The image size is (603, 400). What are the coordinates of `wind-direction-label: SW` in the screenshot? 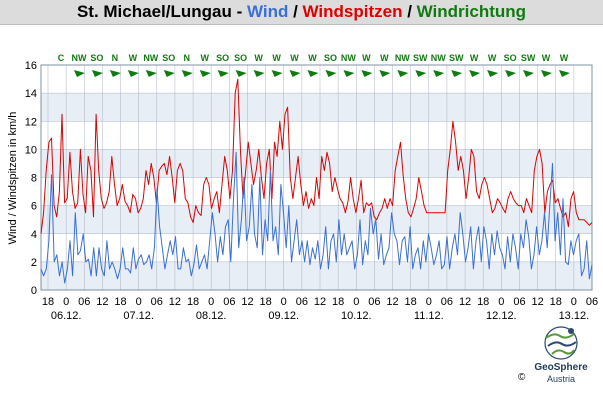 It's located at (456, 58).